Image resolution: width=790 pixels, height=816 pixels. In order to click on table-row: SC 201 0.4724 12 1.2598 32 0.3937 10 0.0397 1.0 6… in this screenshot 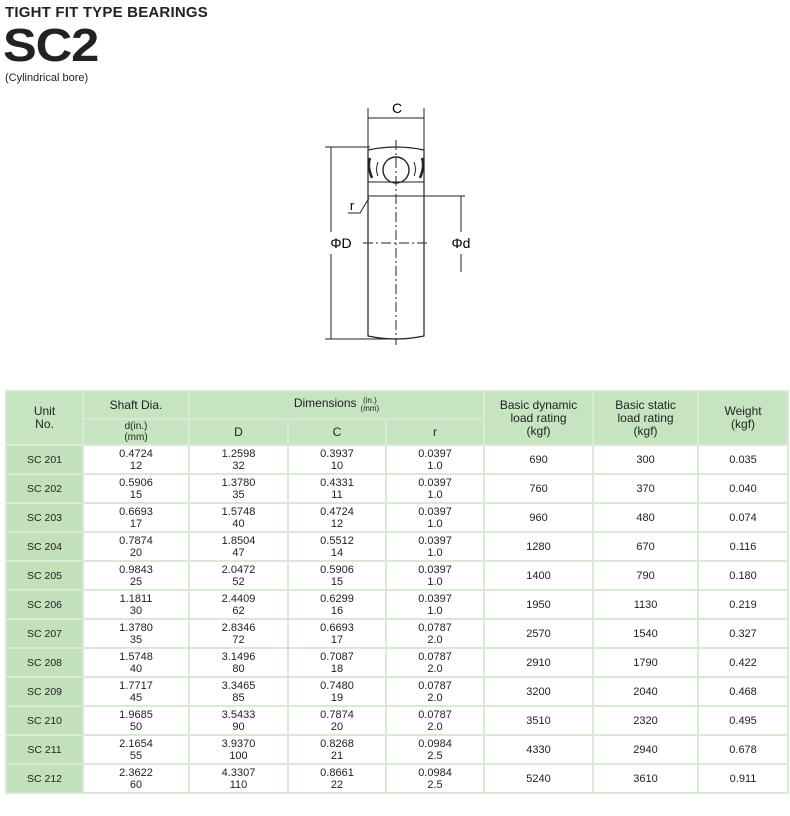, I will do `click(397, 459)`.